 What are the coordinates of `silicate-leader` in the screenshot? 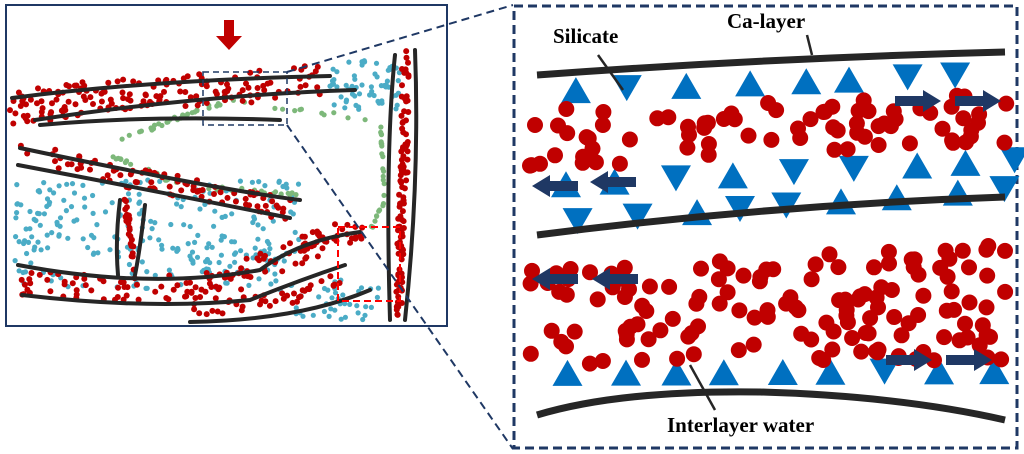 It's located at (610, 72).